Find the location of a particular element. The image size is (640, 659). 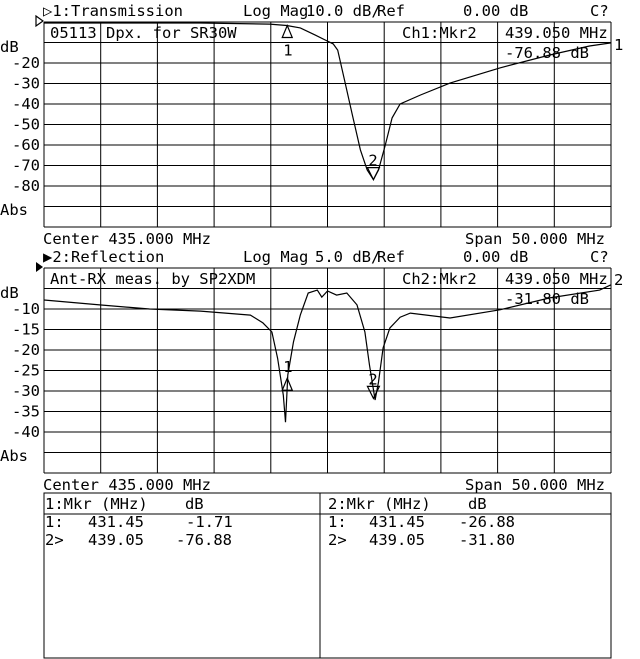

table-row: 1: 431.45 -26.88 is located at coordinates (421, 522).